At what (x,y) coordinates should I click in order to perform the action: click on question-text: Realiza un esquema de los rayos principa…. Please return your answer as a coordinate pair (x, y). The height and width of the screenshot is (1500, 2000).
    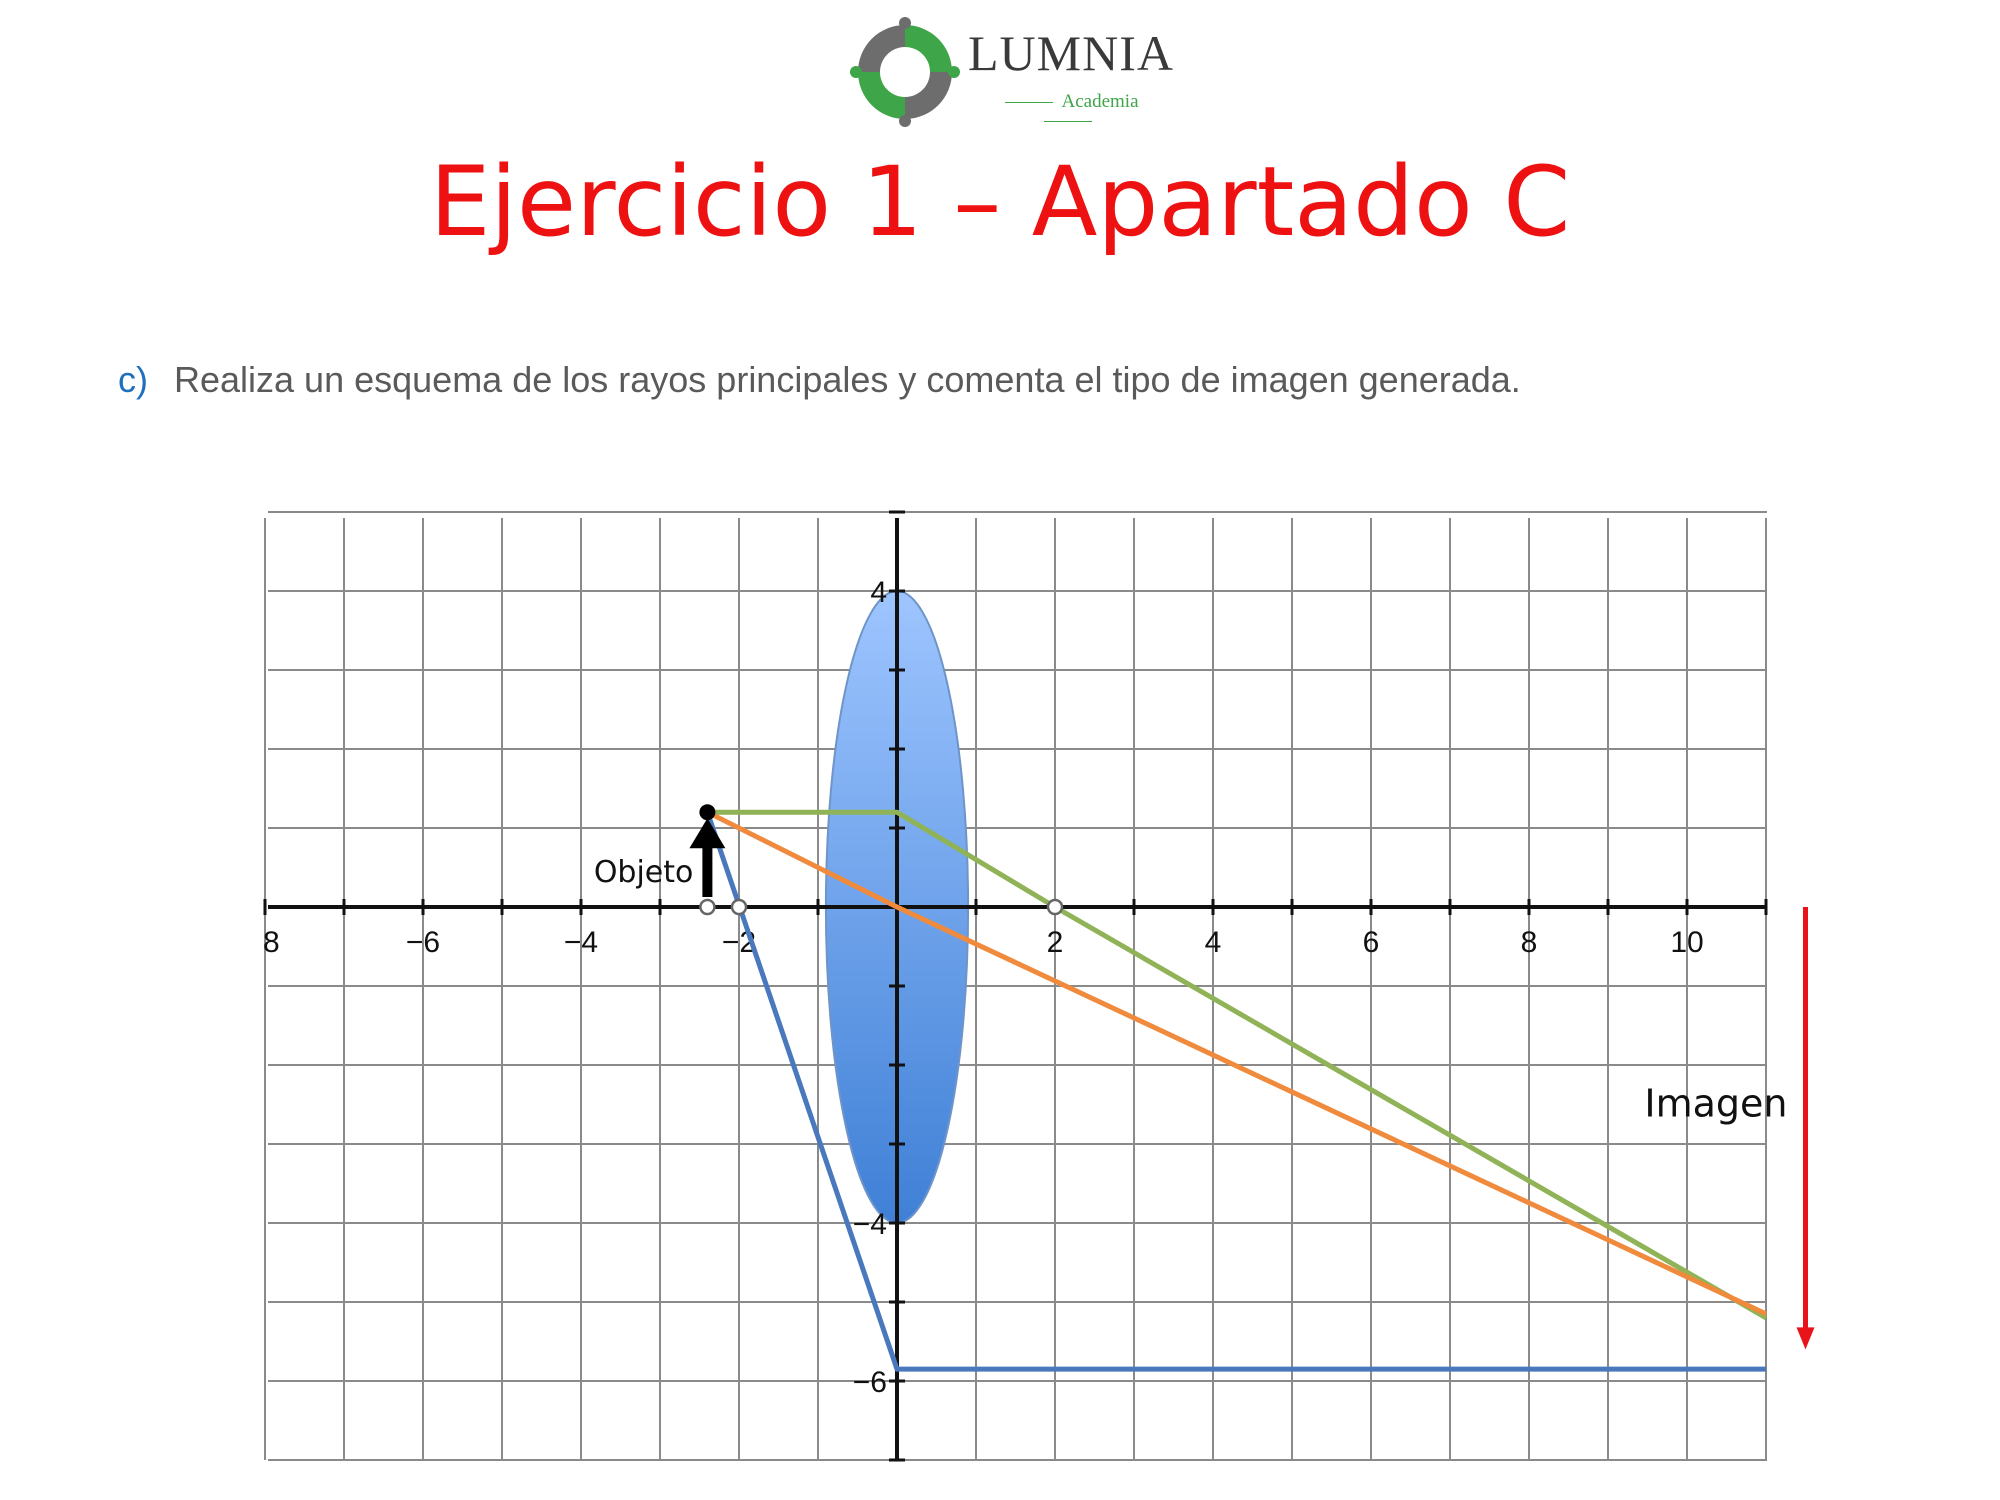
    Looking at the image, I should click on (847, 379).